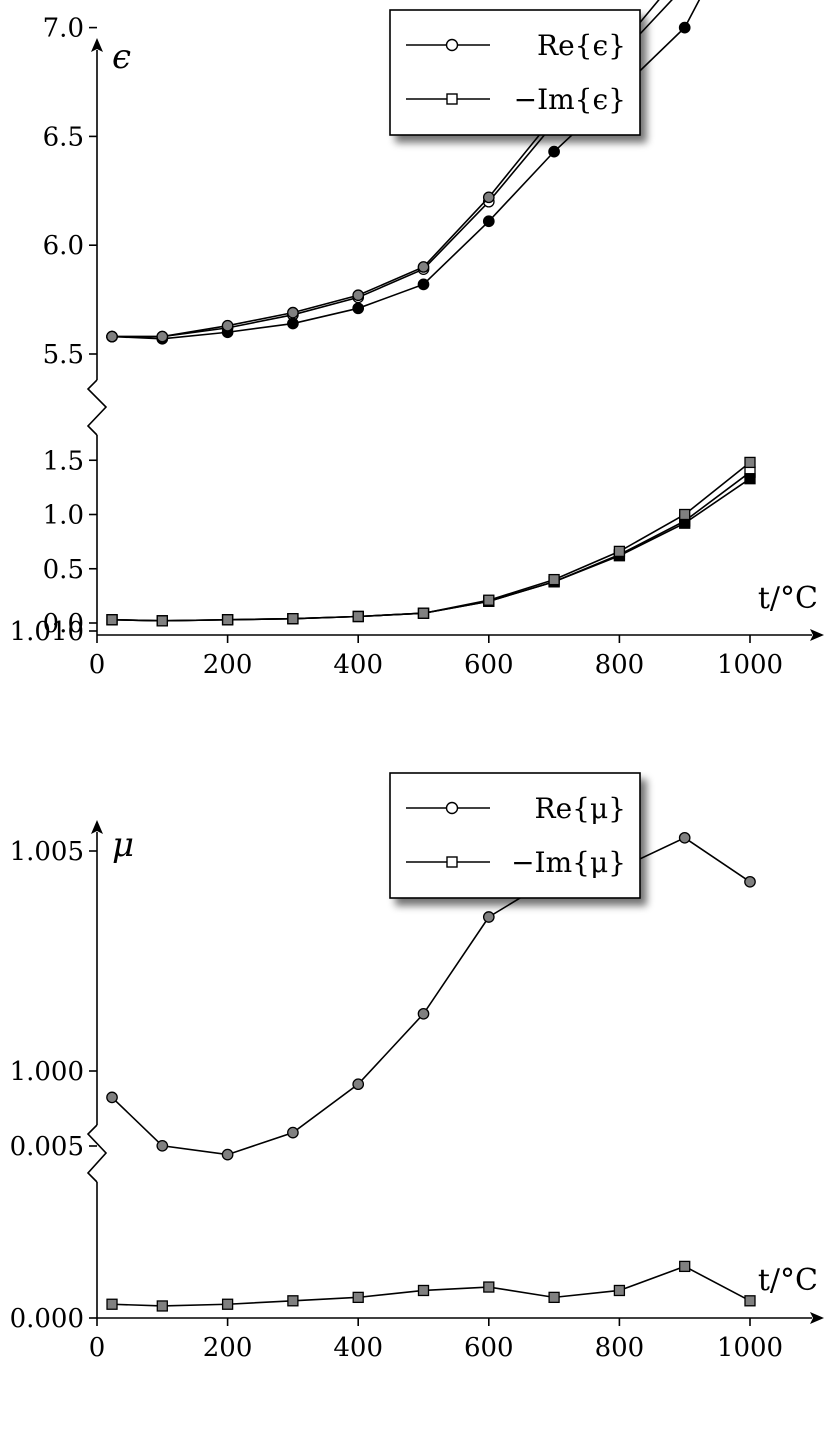 Image resolution: width=824 pixels, height=1445 pixels. I want to click on mu-legend-entries: Re{μ} −Im{μ}, so click(516, 835).